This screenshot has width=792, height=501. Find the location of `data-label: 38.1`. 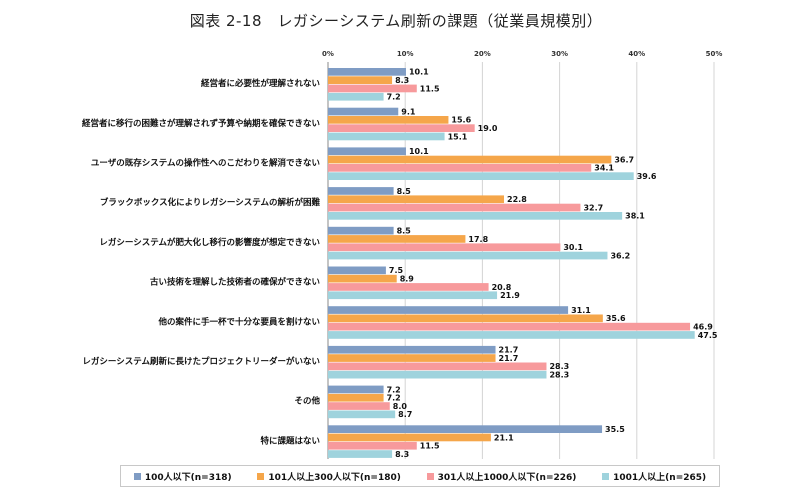

data-label: 38.1 is located at coordinates (635, 216).